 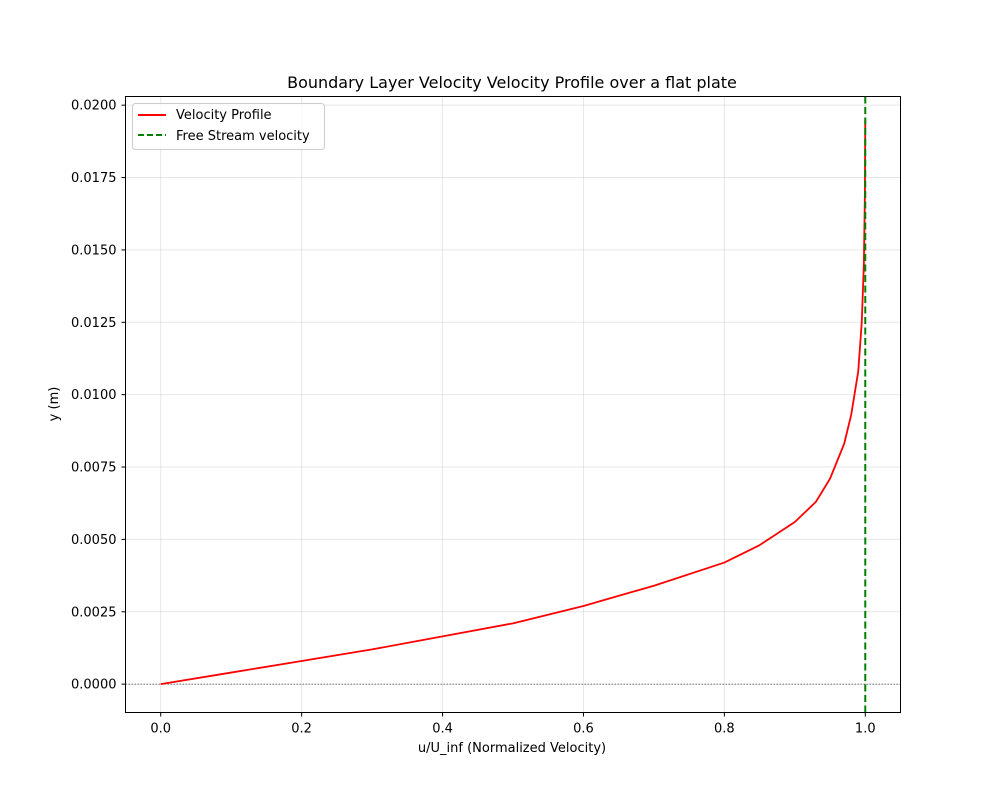 What do you see at coordinates (94, 612) in the screenshot?
I see `y-tick-label: 0.0025` at bounding box center [94, 612].